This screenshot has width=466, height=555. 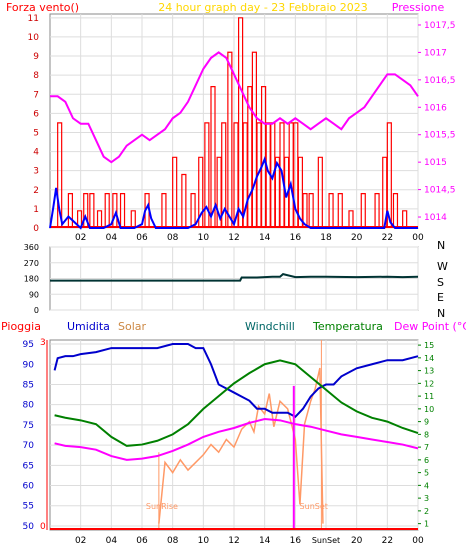 What do you see at coordinates (34, 38) in the screenshot?
I see `y-left-tick: 10` at bounding box center [34, 38].